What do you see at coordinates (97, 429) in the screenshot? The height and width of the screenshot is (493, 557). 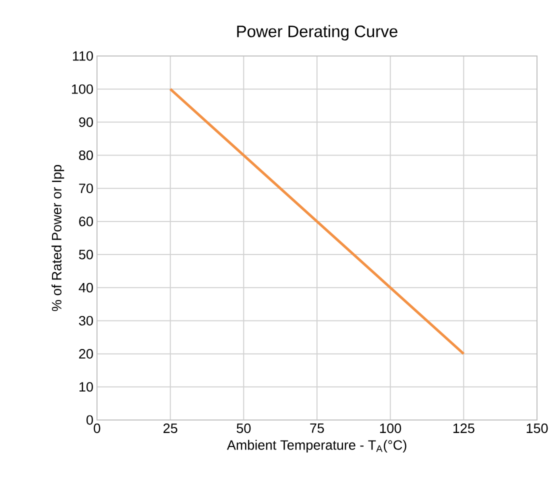 I see `x-tick-label: 0` at bounding box center [97, 429].